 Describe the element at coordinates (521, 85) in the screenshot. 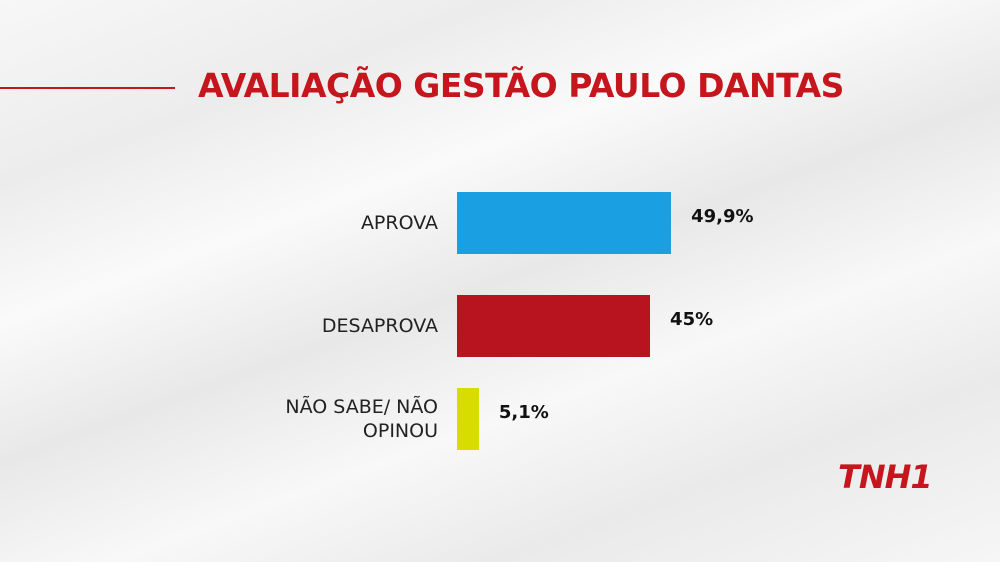

I see `chart-title: AVALIAÇÃO GESTÃO PAULO DANTAS` at that location.